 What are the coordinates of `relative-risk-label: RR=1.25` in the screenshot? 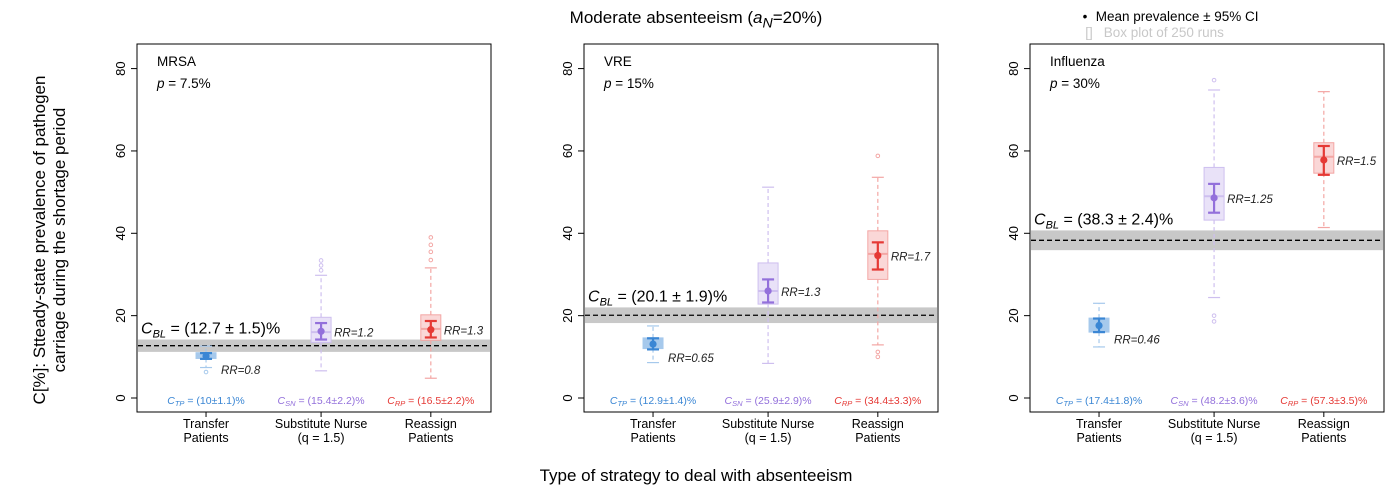 It's located at (1250, 200).